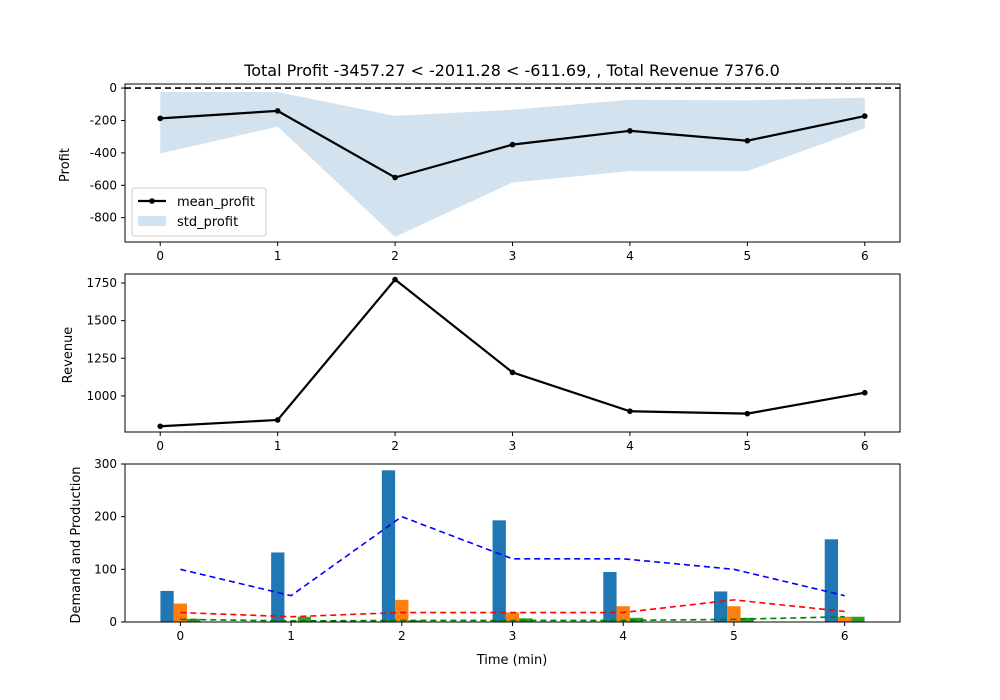 Image resolution: width=1000 pixels, height=700 pixels. Describe the element at coordinates (513, 256) in the screenshot. I see `profit-x-tick-label: 3` at that location.